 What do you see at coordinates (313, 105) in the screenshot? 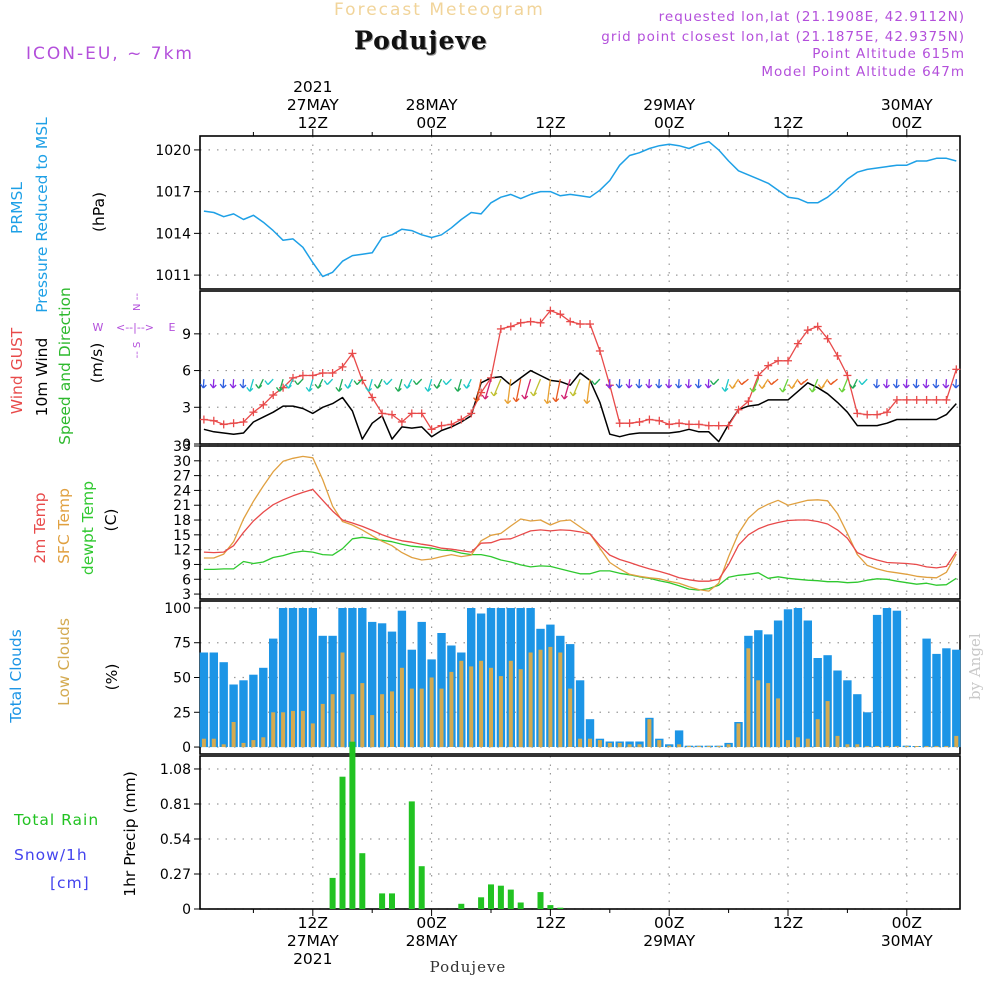
I see `x-tick-label: 27MAY` at bounding box center [313, 105].